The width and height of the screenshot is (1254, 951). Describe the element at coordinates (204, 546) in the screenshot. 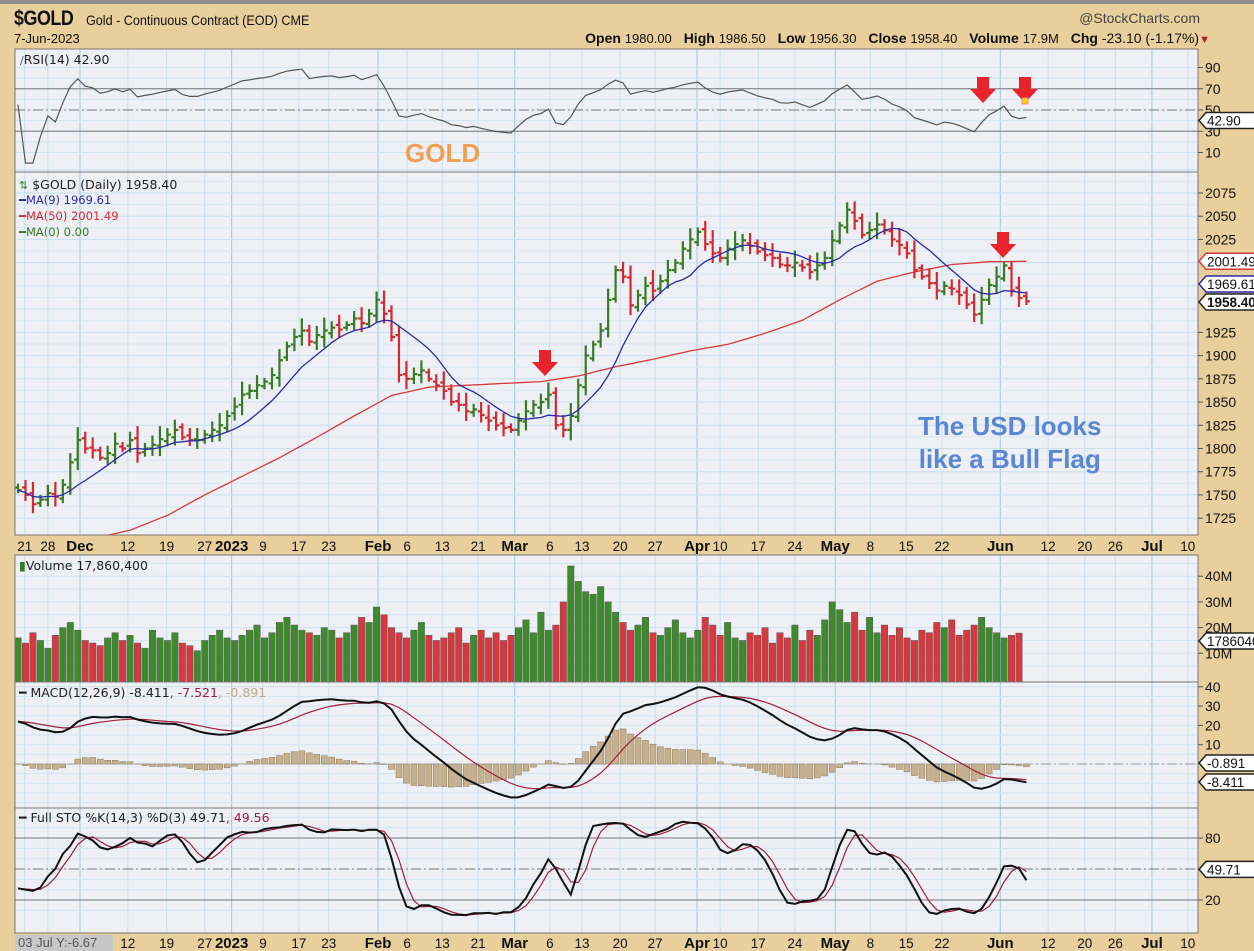

I see `date-axis-label: 27` at that location.